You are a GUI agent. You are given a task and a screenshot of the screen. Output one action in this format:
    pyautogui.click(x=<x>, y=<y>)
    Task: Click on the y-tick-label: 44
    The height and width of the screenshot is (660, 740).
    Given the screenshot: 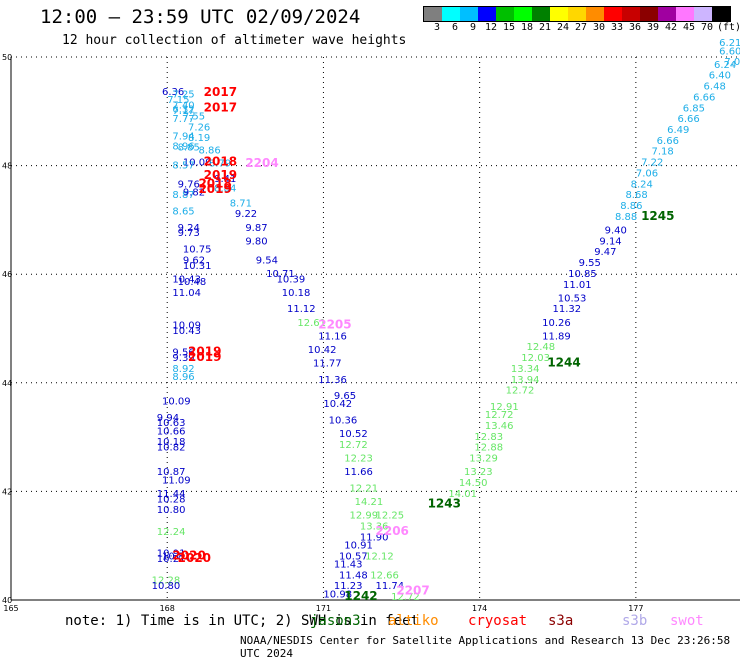 What is the action you would take?
    pyautogui.click(x=7, y=383)
    